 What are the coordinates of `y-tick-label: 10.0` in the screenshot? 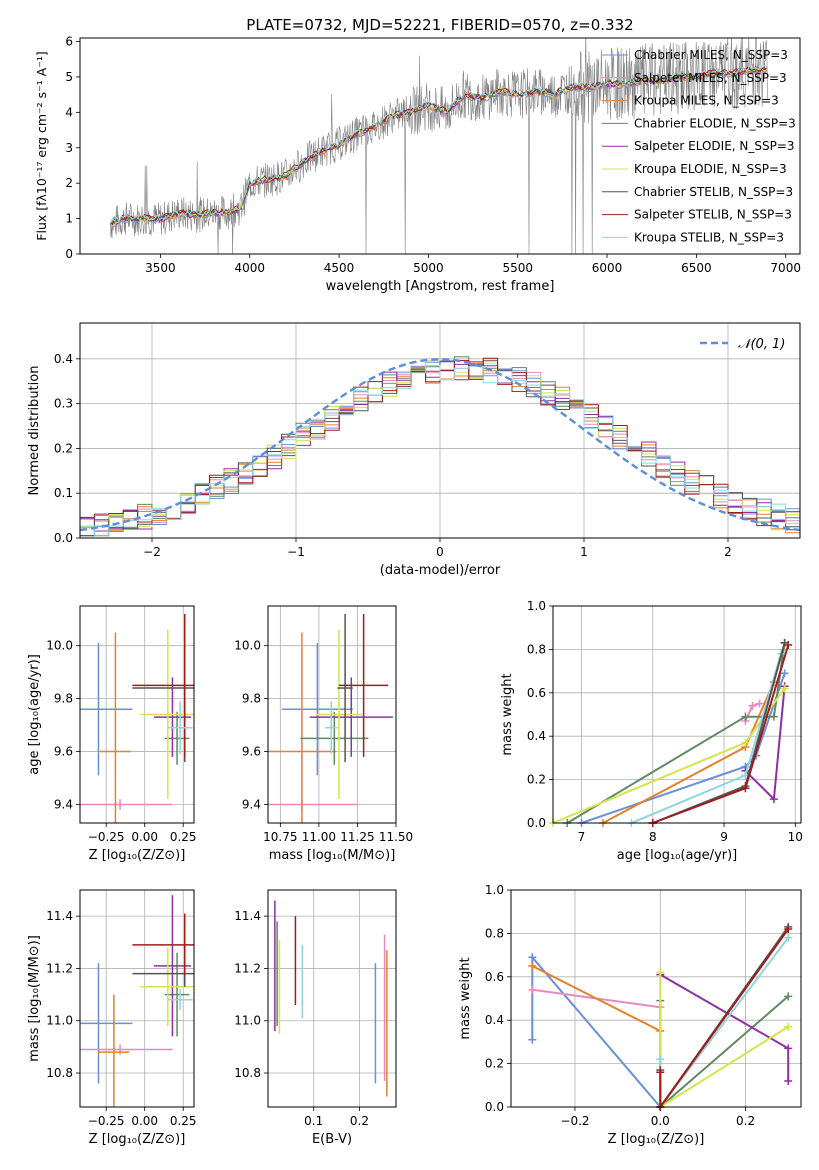 It's located at (59, 646).